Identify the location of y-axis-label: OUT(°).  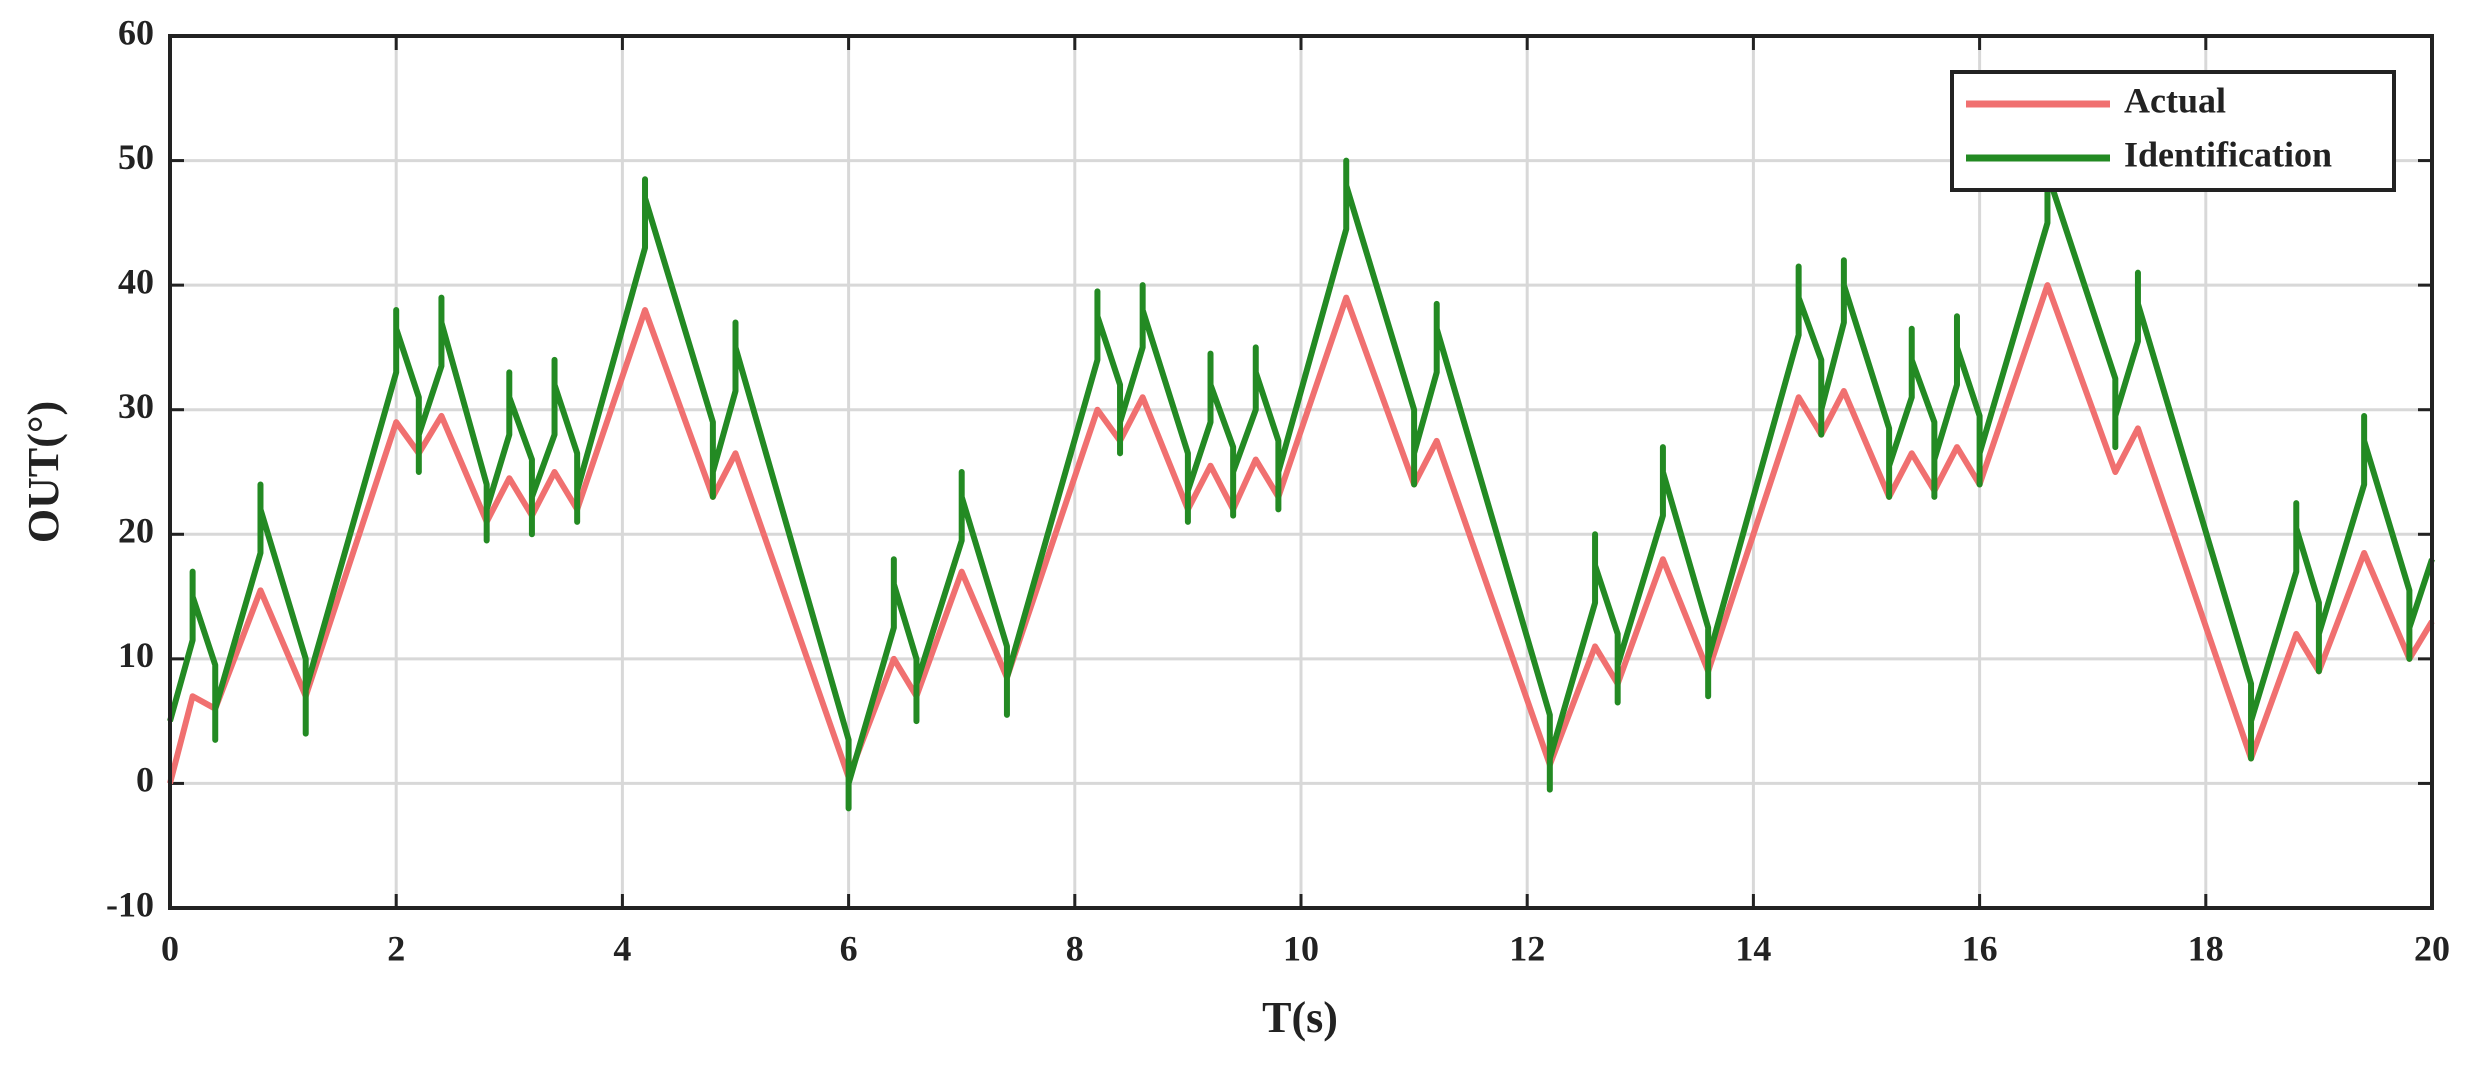
(43, 472).